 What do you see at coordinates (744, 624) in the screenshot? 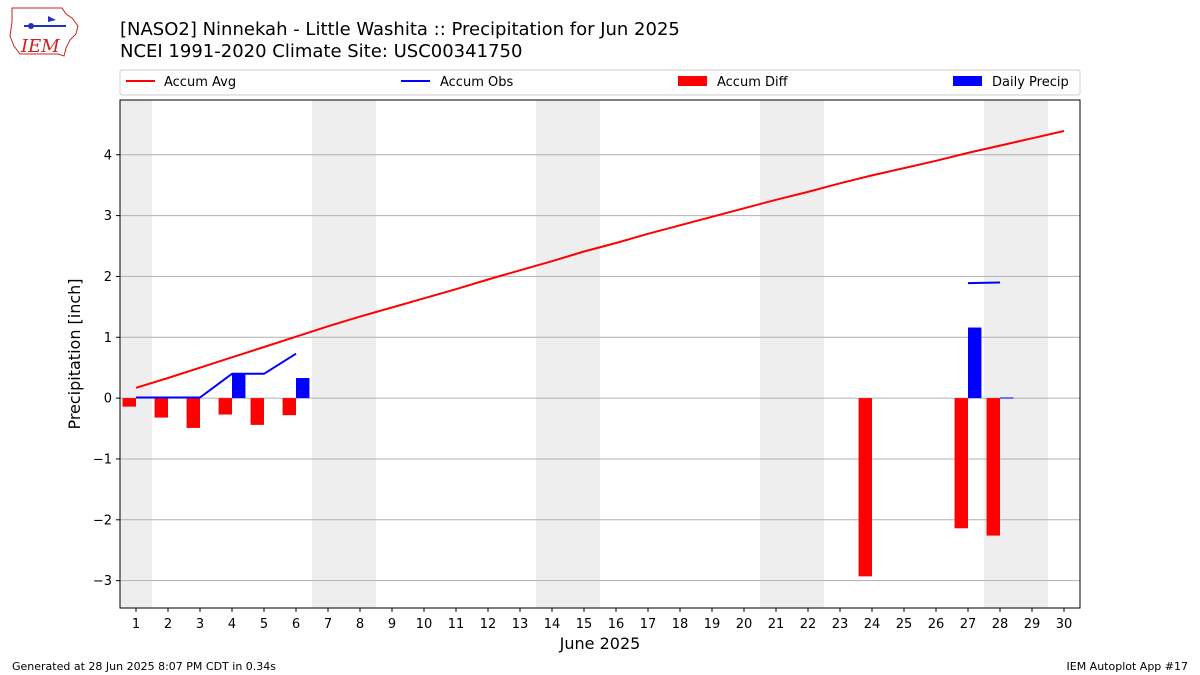
I see `x-tick-label: 20` at bounding box center [744, 624].